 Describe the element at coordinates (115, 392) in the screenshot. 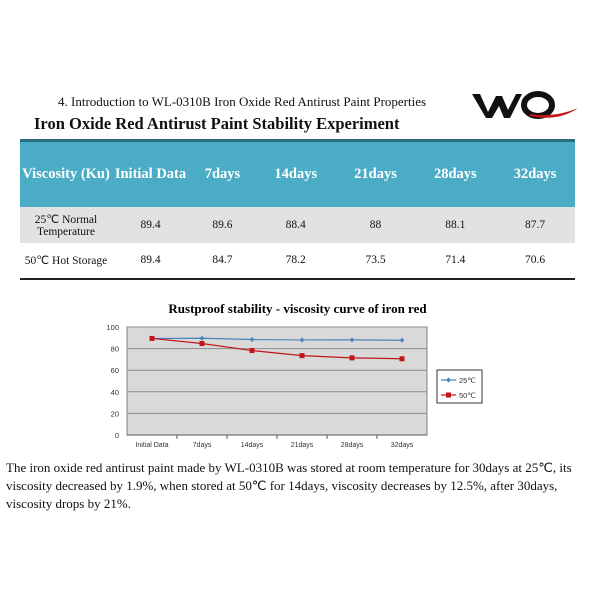

I see `y-tick-label: 40` at that location.